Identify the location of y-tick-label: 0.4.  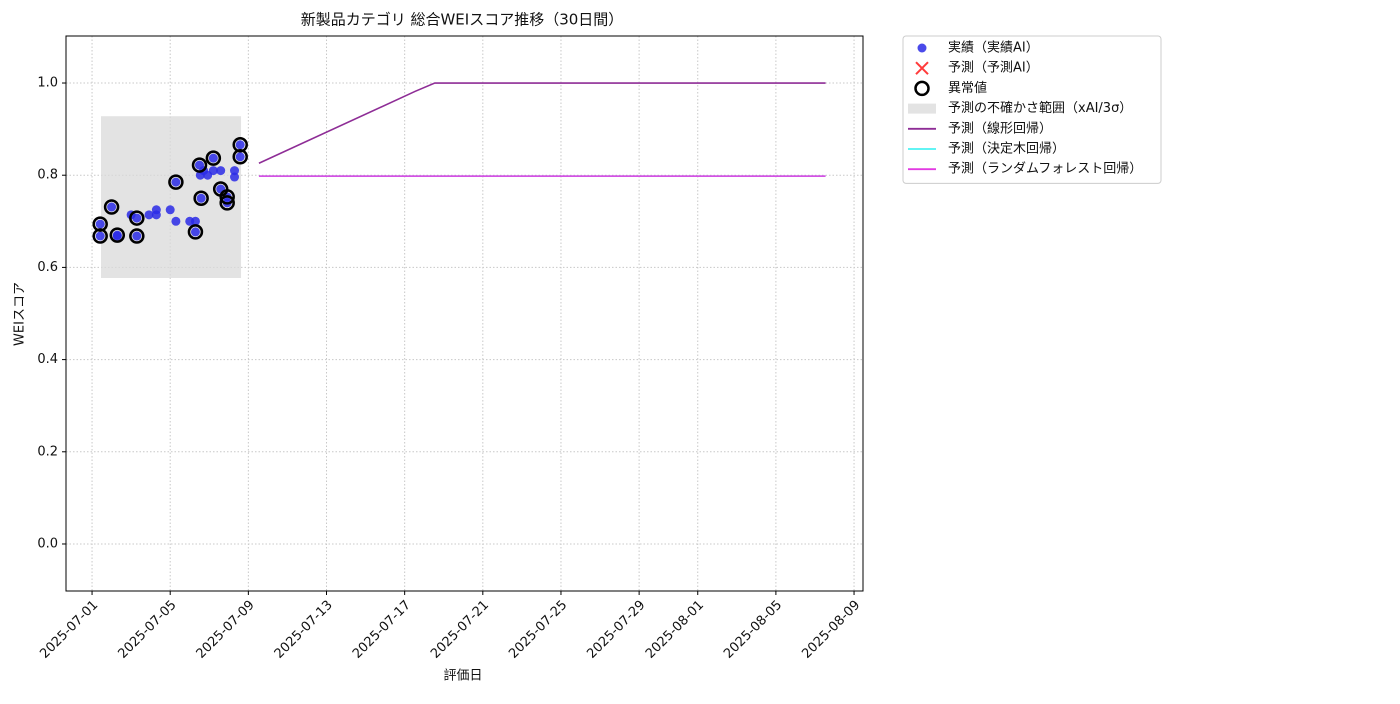
(47, 359).